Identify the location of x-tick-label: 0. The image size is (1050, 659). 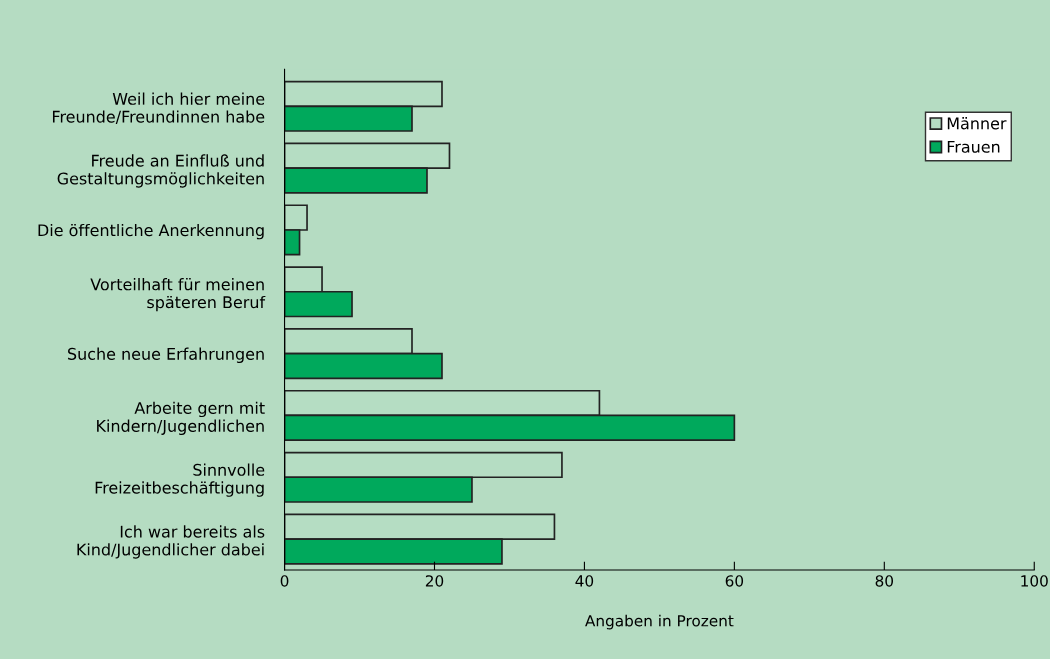
(284, 581).